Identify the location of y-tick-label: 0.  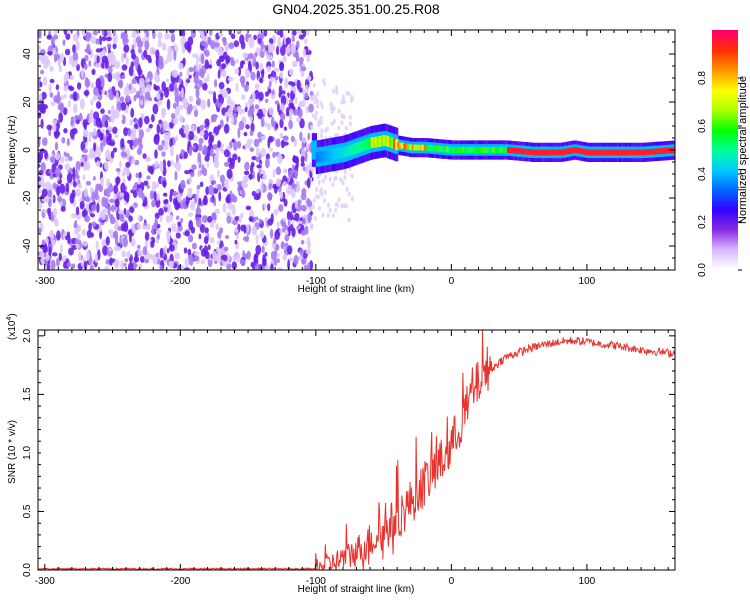
(27, 150).